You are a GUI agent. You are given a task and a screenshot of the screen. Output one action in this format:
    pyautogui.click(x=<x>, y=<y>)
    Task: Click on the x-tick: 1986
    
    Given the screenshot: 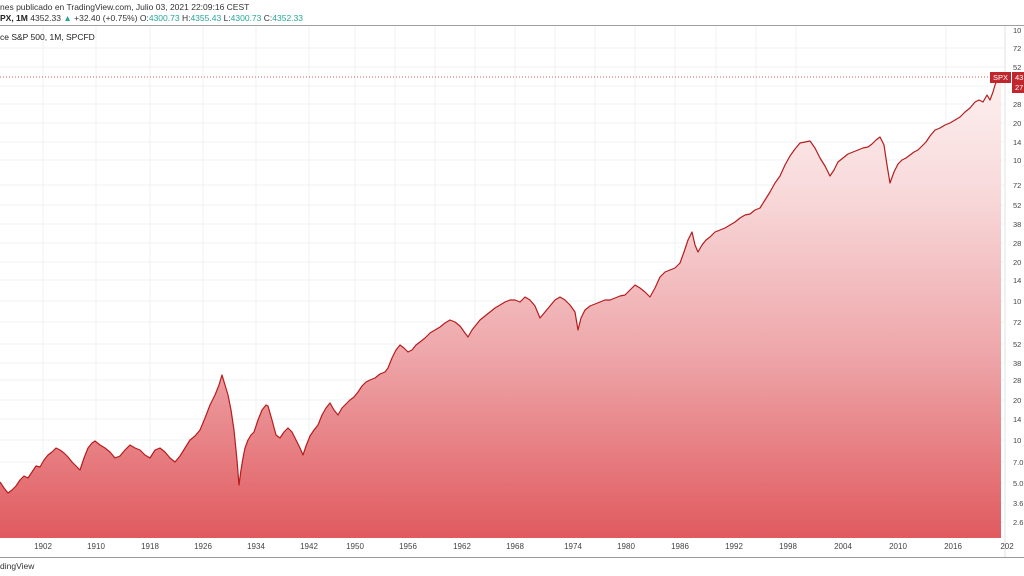 What is the action you would take?
    pyautogui.click(x=680, y=546)
    